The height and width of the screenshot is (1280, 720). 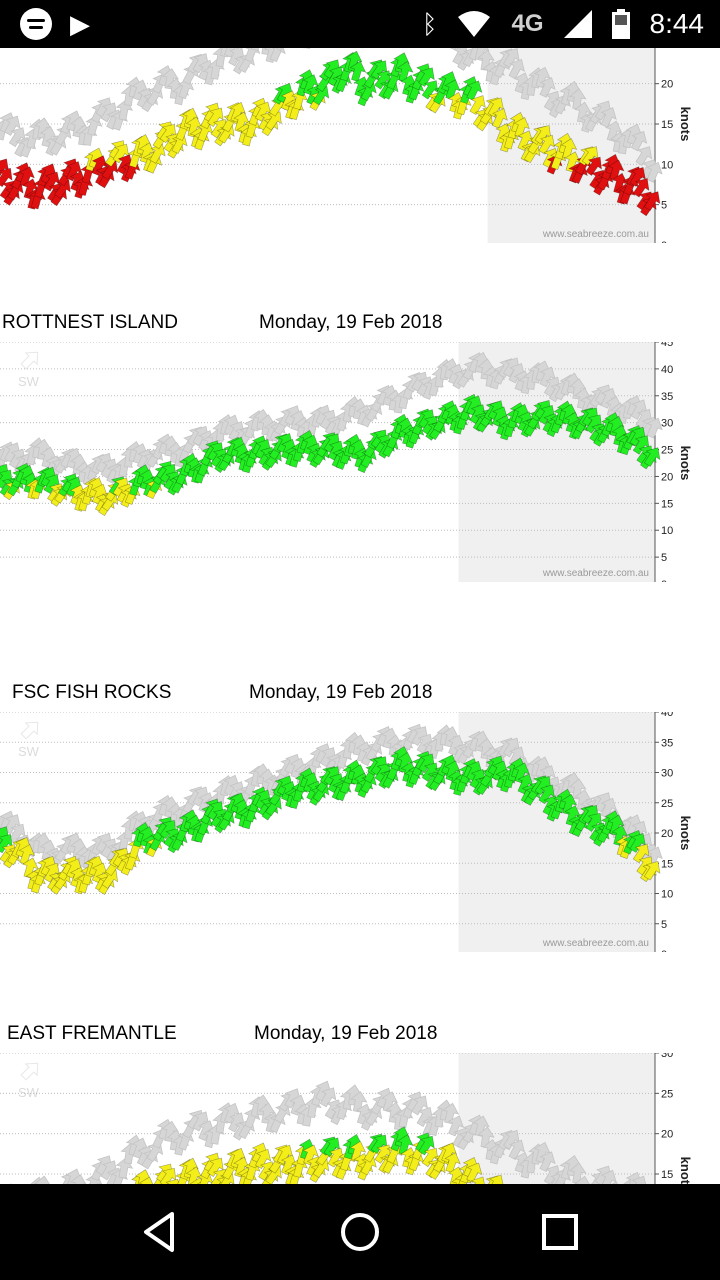 What do you see at coordinates (36, 24) in the screenshot?
I see `spotify-icon` at bounding box center [36, 24].